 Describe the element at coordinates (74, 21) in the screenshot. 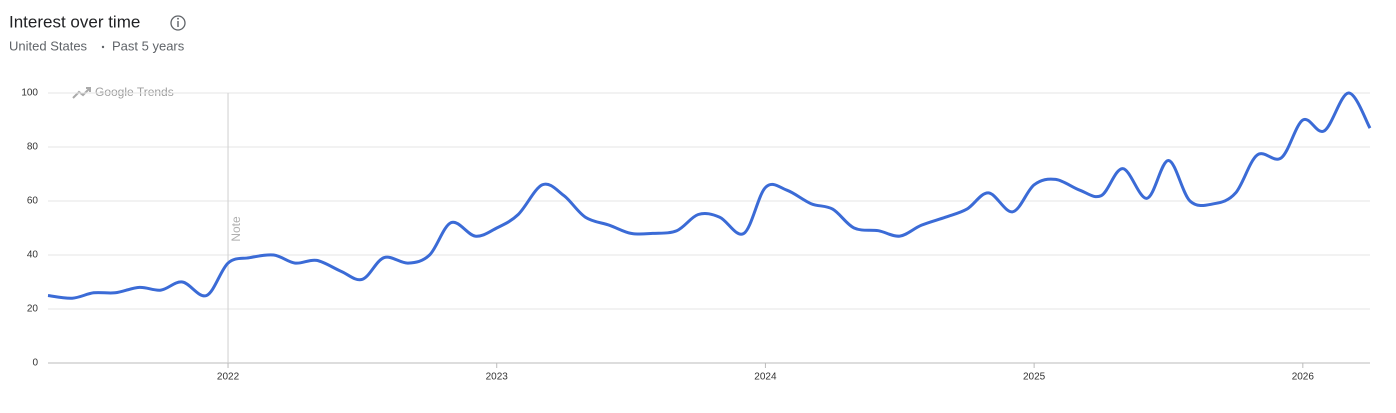

I see `chart-title: Interest over time` at that location.